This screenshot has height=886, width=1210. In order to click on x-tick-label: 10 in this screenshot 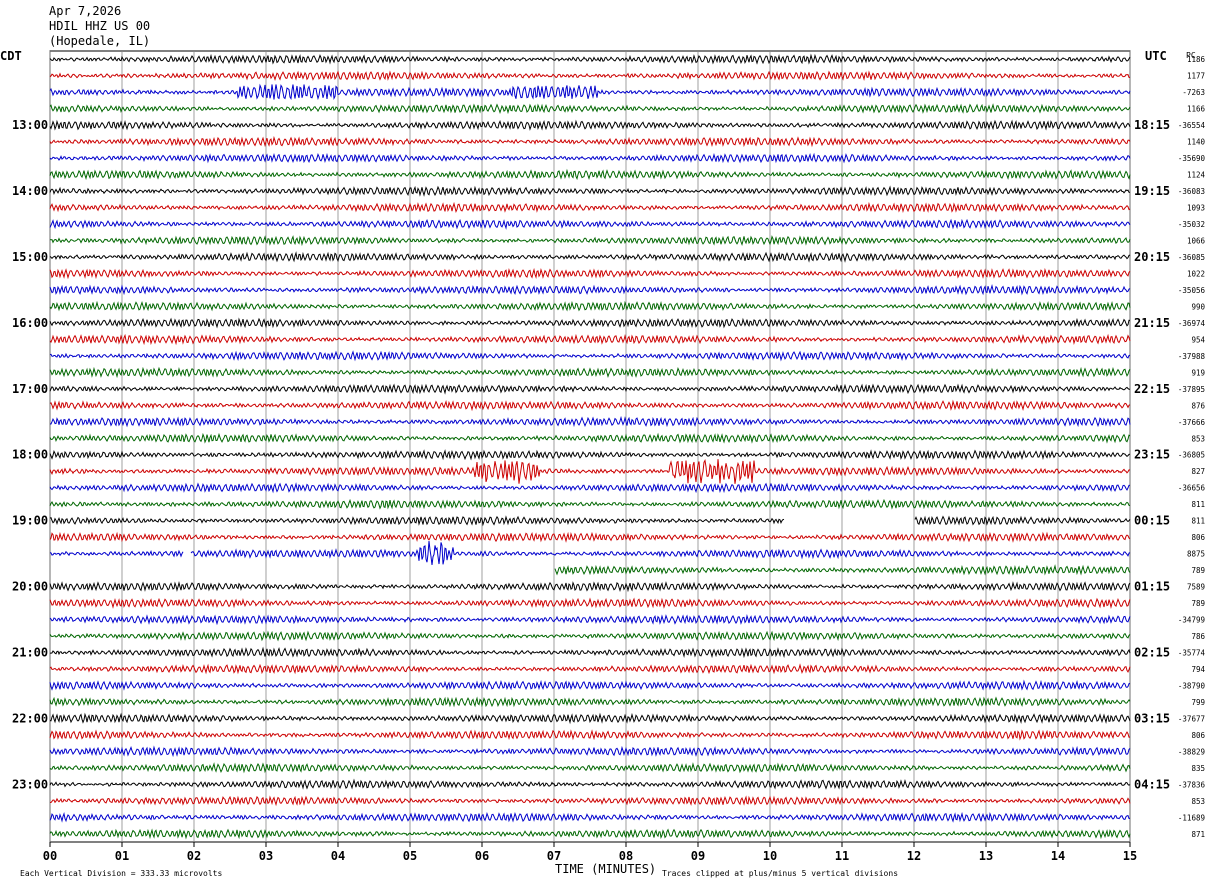, I will do `click(770, 856)`.